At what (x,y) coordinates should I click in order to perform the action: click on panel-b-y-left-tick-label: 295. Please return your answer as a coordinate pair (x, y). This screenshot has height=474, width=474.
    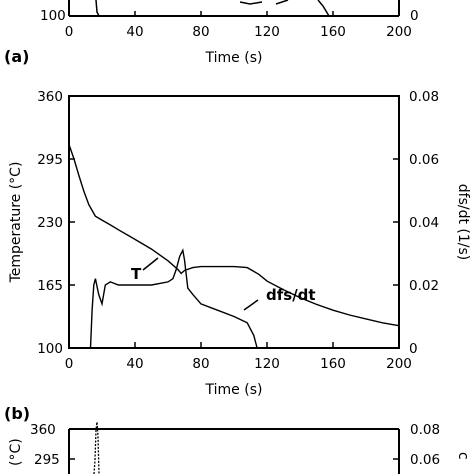
    Looking at the image, I should click on (50, 160).